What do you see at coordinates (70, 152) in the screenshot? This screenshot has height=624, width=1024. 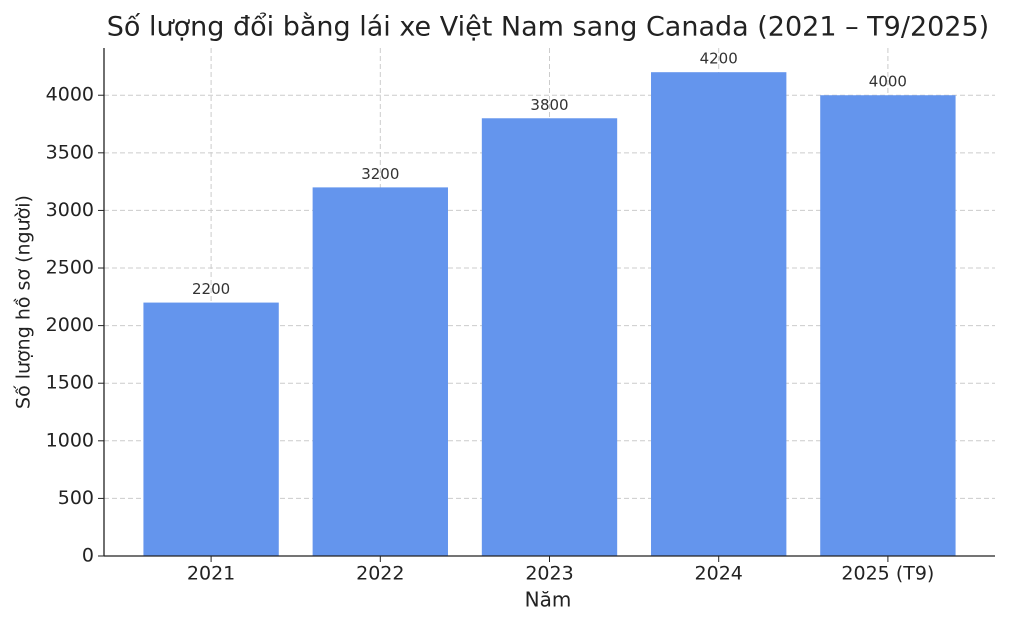 I see `y-tick-label: 3500` at bounding box center [70, 152].